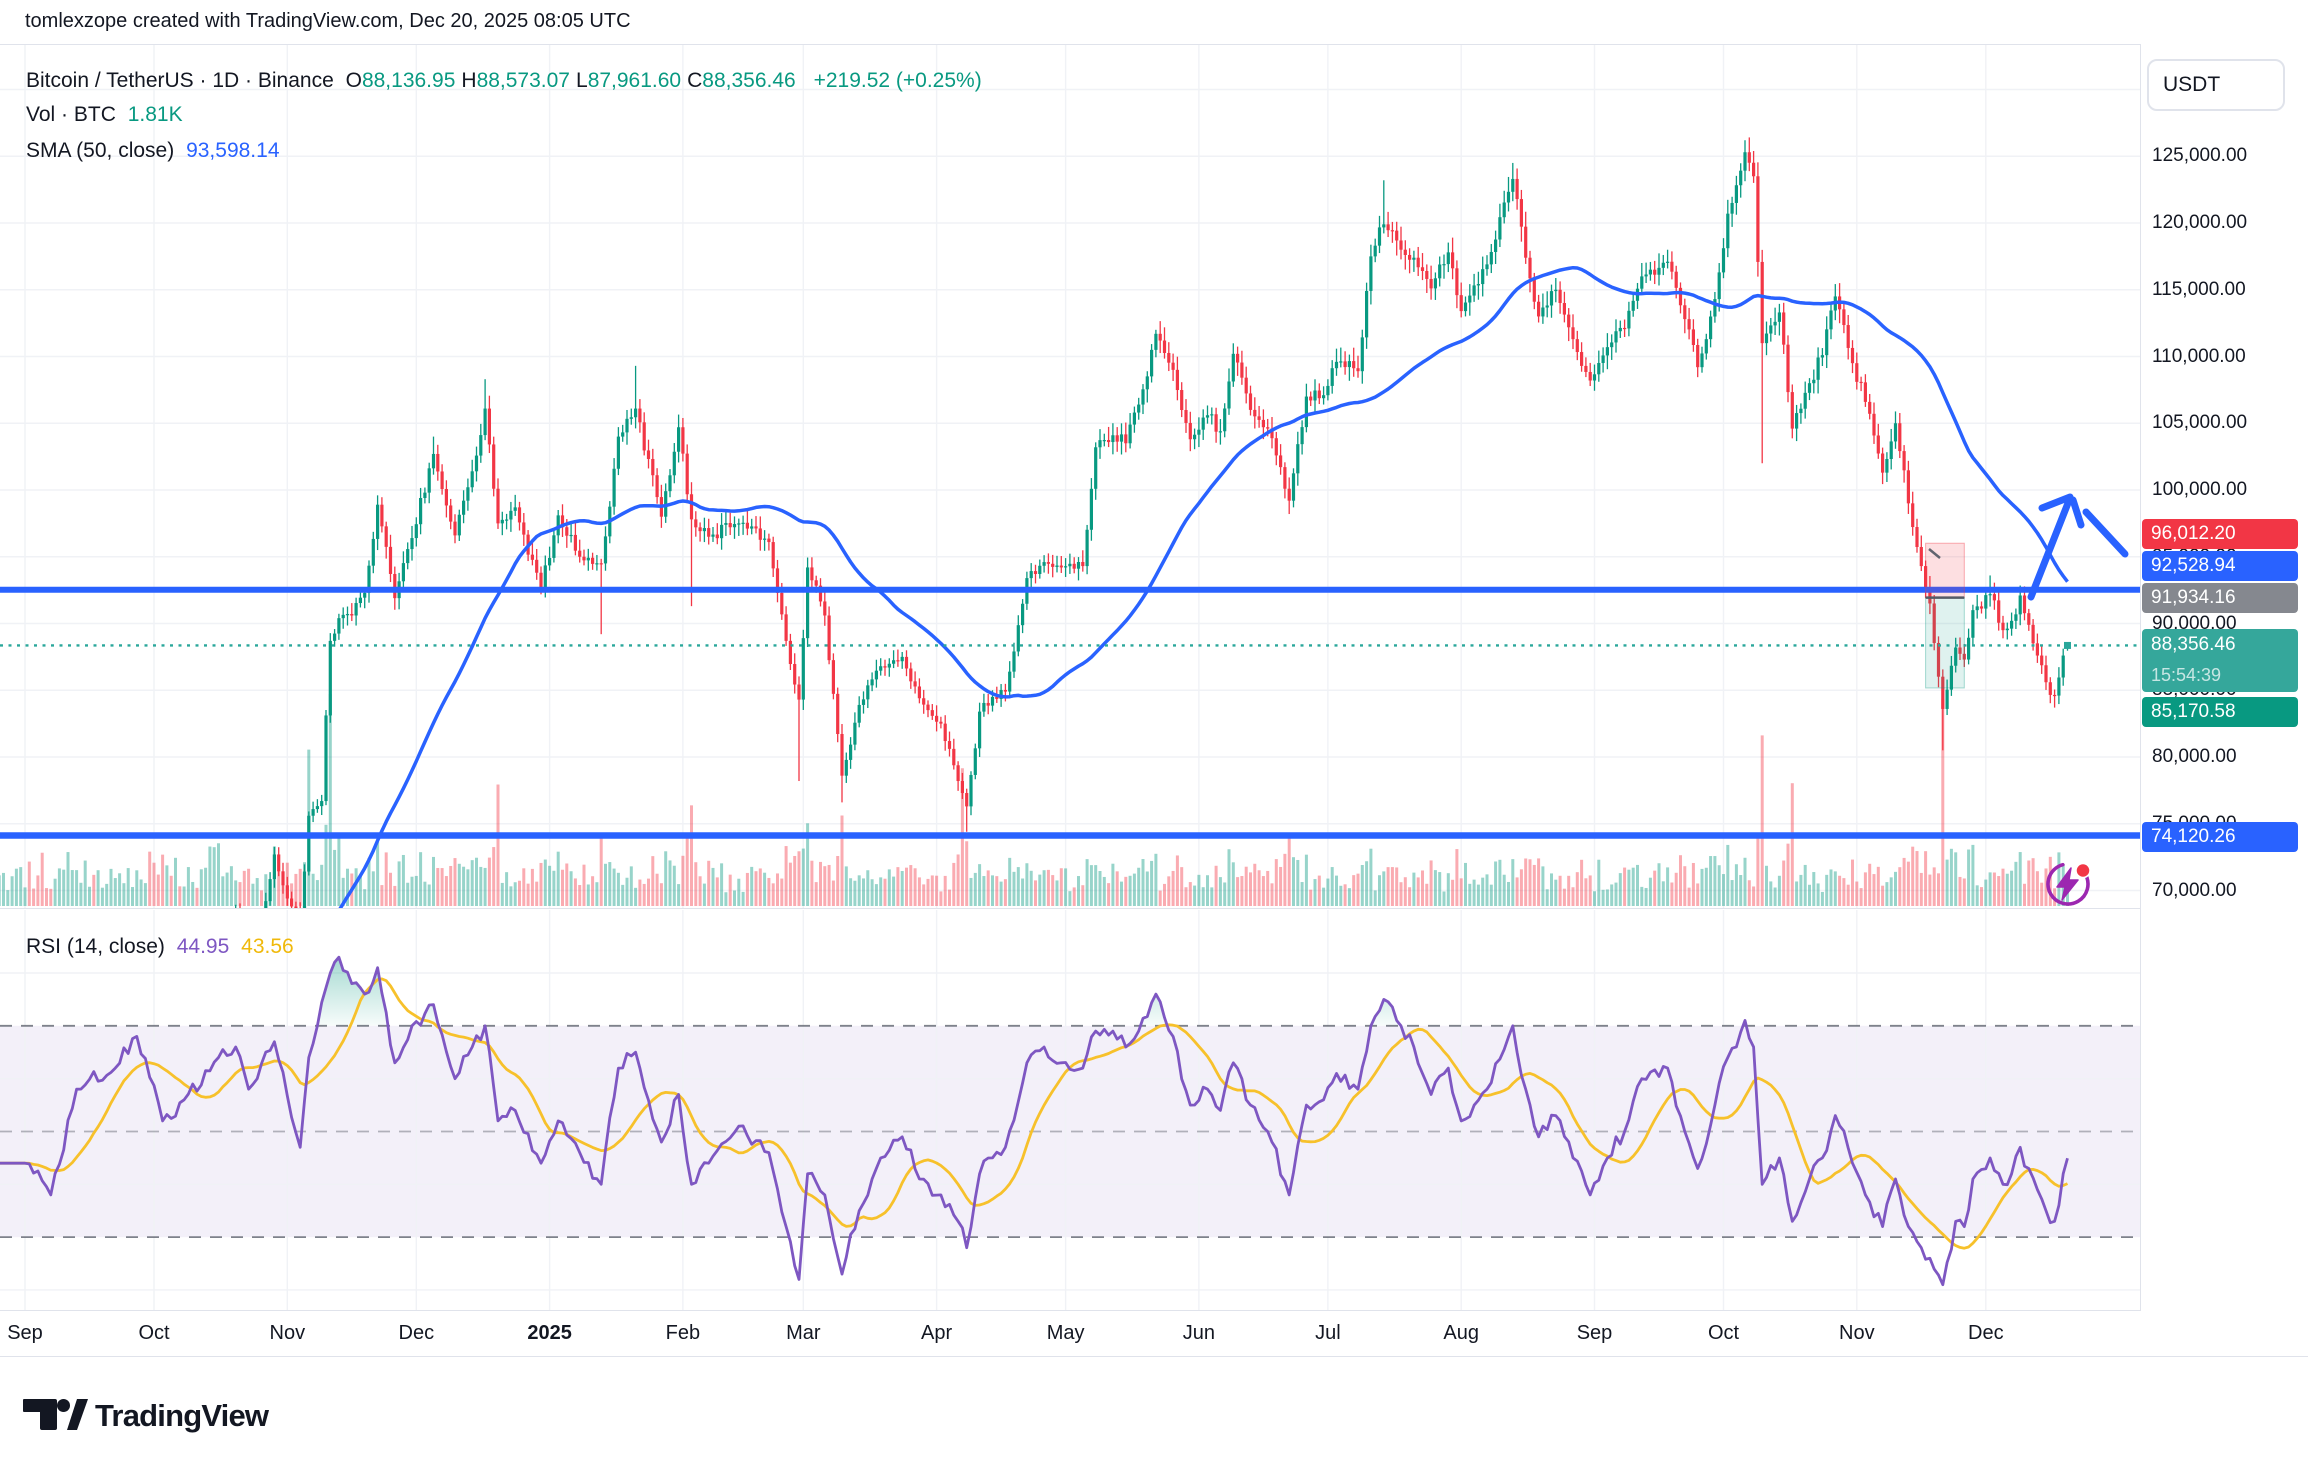 The height and width of the screenshot is (1484, 2308). I want to click on rsi-legend-row: RSI (14, close) 44.95 43.56, so click(163, 947).